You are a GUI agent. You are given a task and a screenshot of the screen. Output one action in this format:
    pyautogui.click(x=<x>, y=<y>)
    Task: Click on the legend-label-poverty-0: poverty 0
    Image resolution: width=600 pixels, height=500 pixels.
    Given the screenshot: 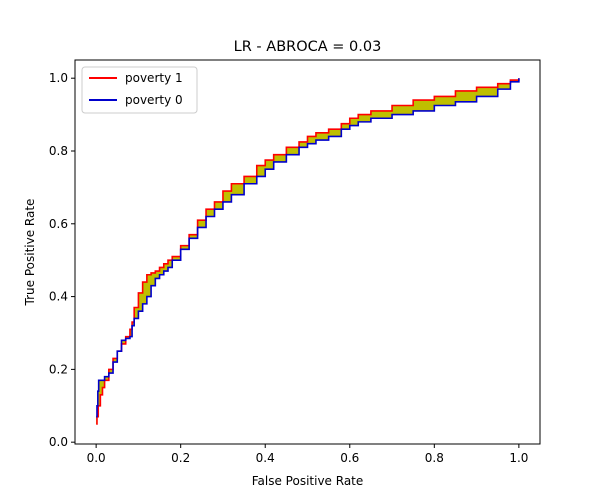 What is the action you would take?
    pyautogui.click(x=154, y=100)
    